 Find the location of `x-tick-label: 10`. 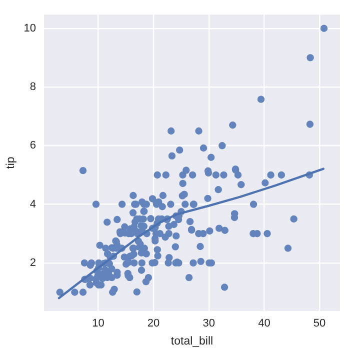

x-tick-label: 10 is located at coordinates (98, 324).